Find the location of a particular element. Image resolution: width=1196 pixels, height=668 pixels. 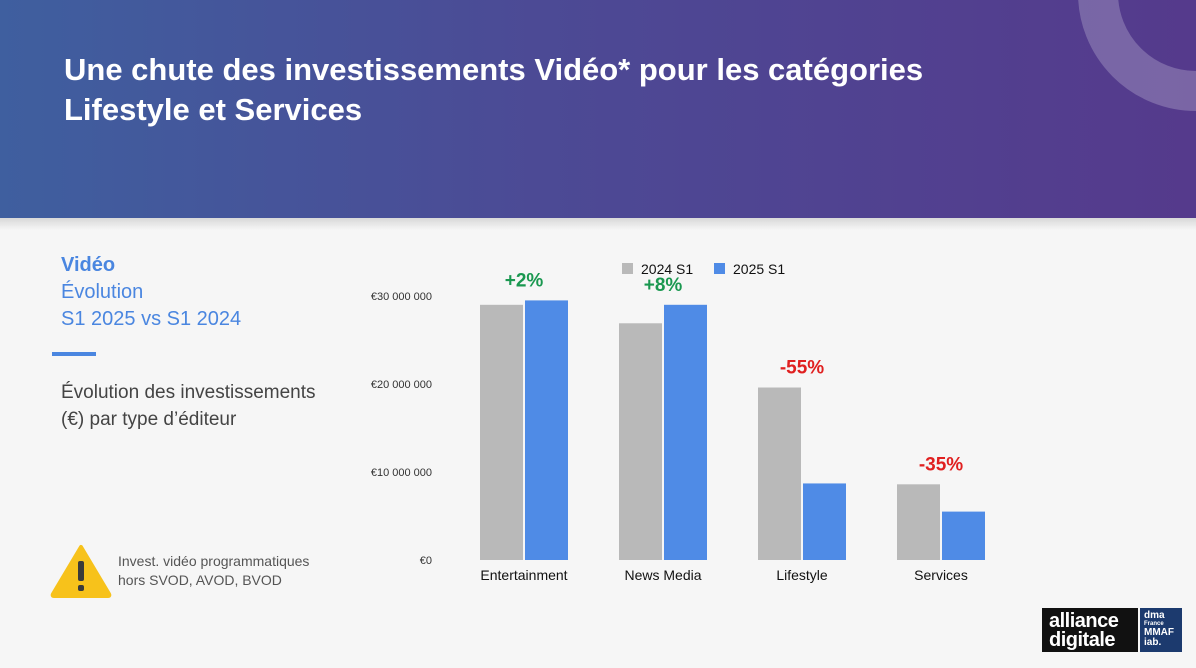

section-label: Vidéo is located at coordinates (88, 265).